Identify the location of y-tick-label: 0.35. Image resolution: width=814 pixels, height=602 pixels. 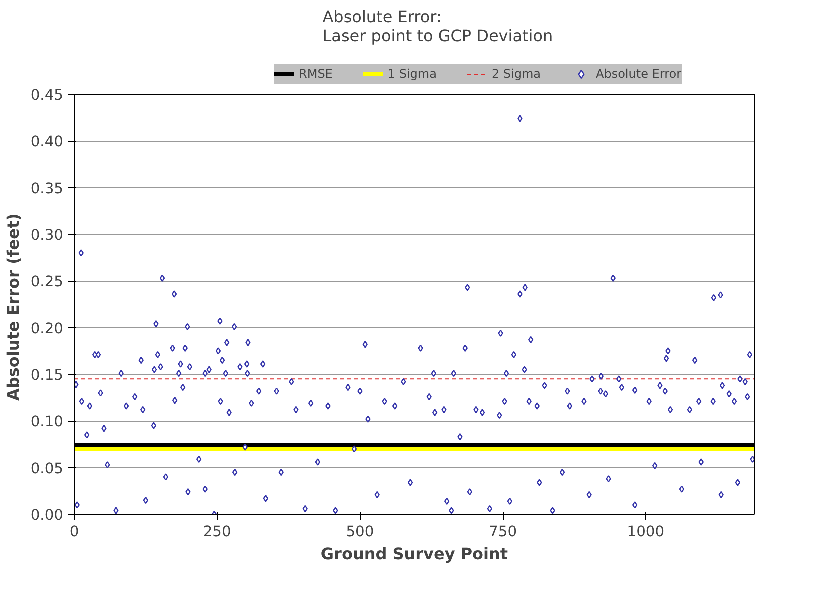
(47, 189).